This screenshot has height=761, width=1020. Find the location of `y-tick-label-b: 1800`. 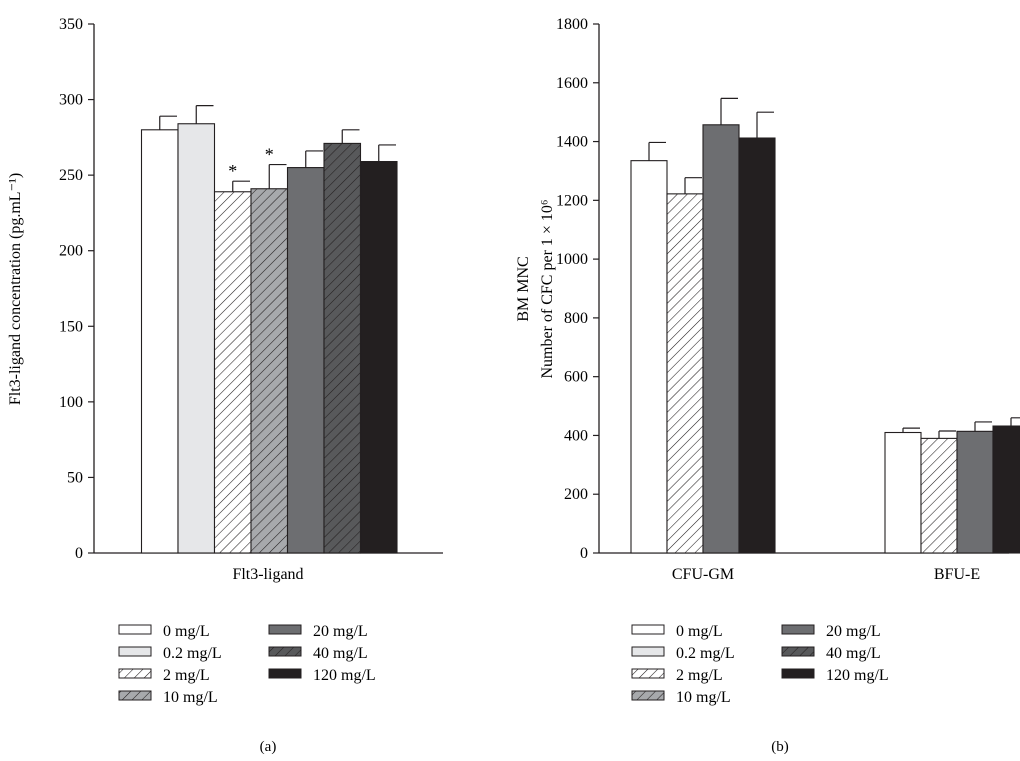

y-tick-label-b: 1800 is located at coordinates (572, 24).